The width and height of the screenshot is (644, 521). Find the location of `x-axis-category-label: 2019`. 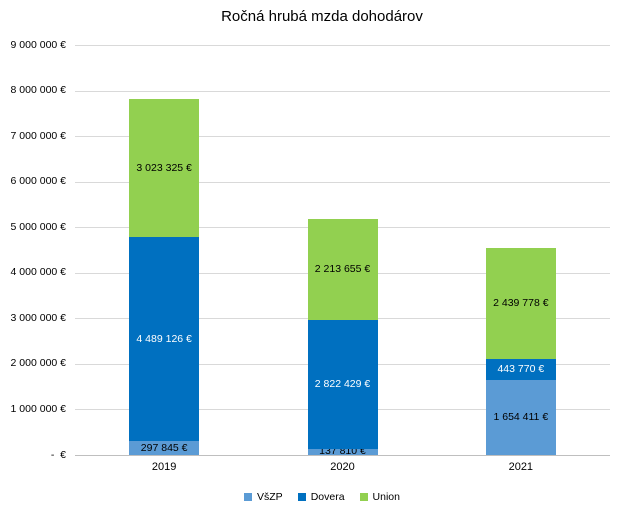

x-axis-category-label: 2019 is located at coordinates (164, 467).